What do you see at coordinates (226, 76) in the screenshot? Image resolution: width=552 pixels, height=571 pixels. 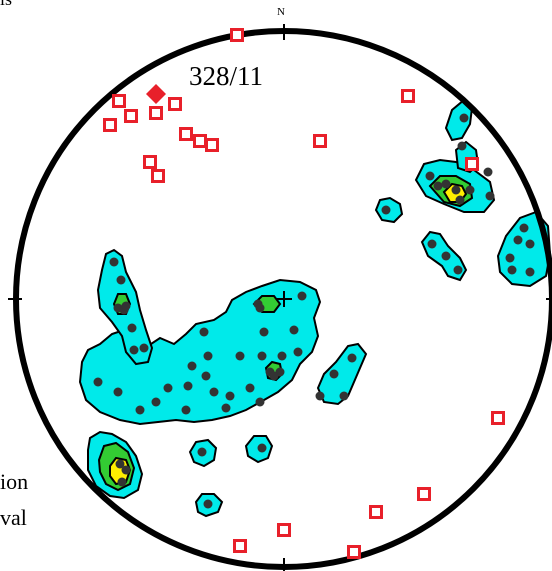 I see `mean-orientation-label: 328/11` at bounding box center [226, 76].